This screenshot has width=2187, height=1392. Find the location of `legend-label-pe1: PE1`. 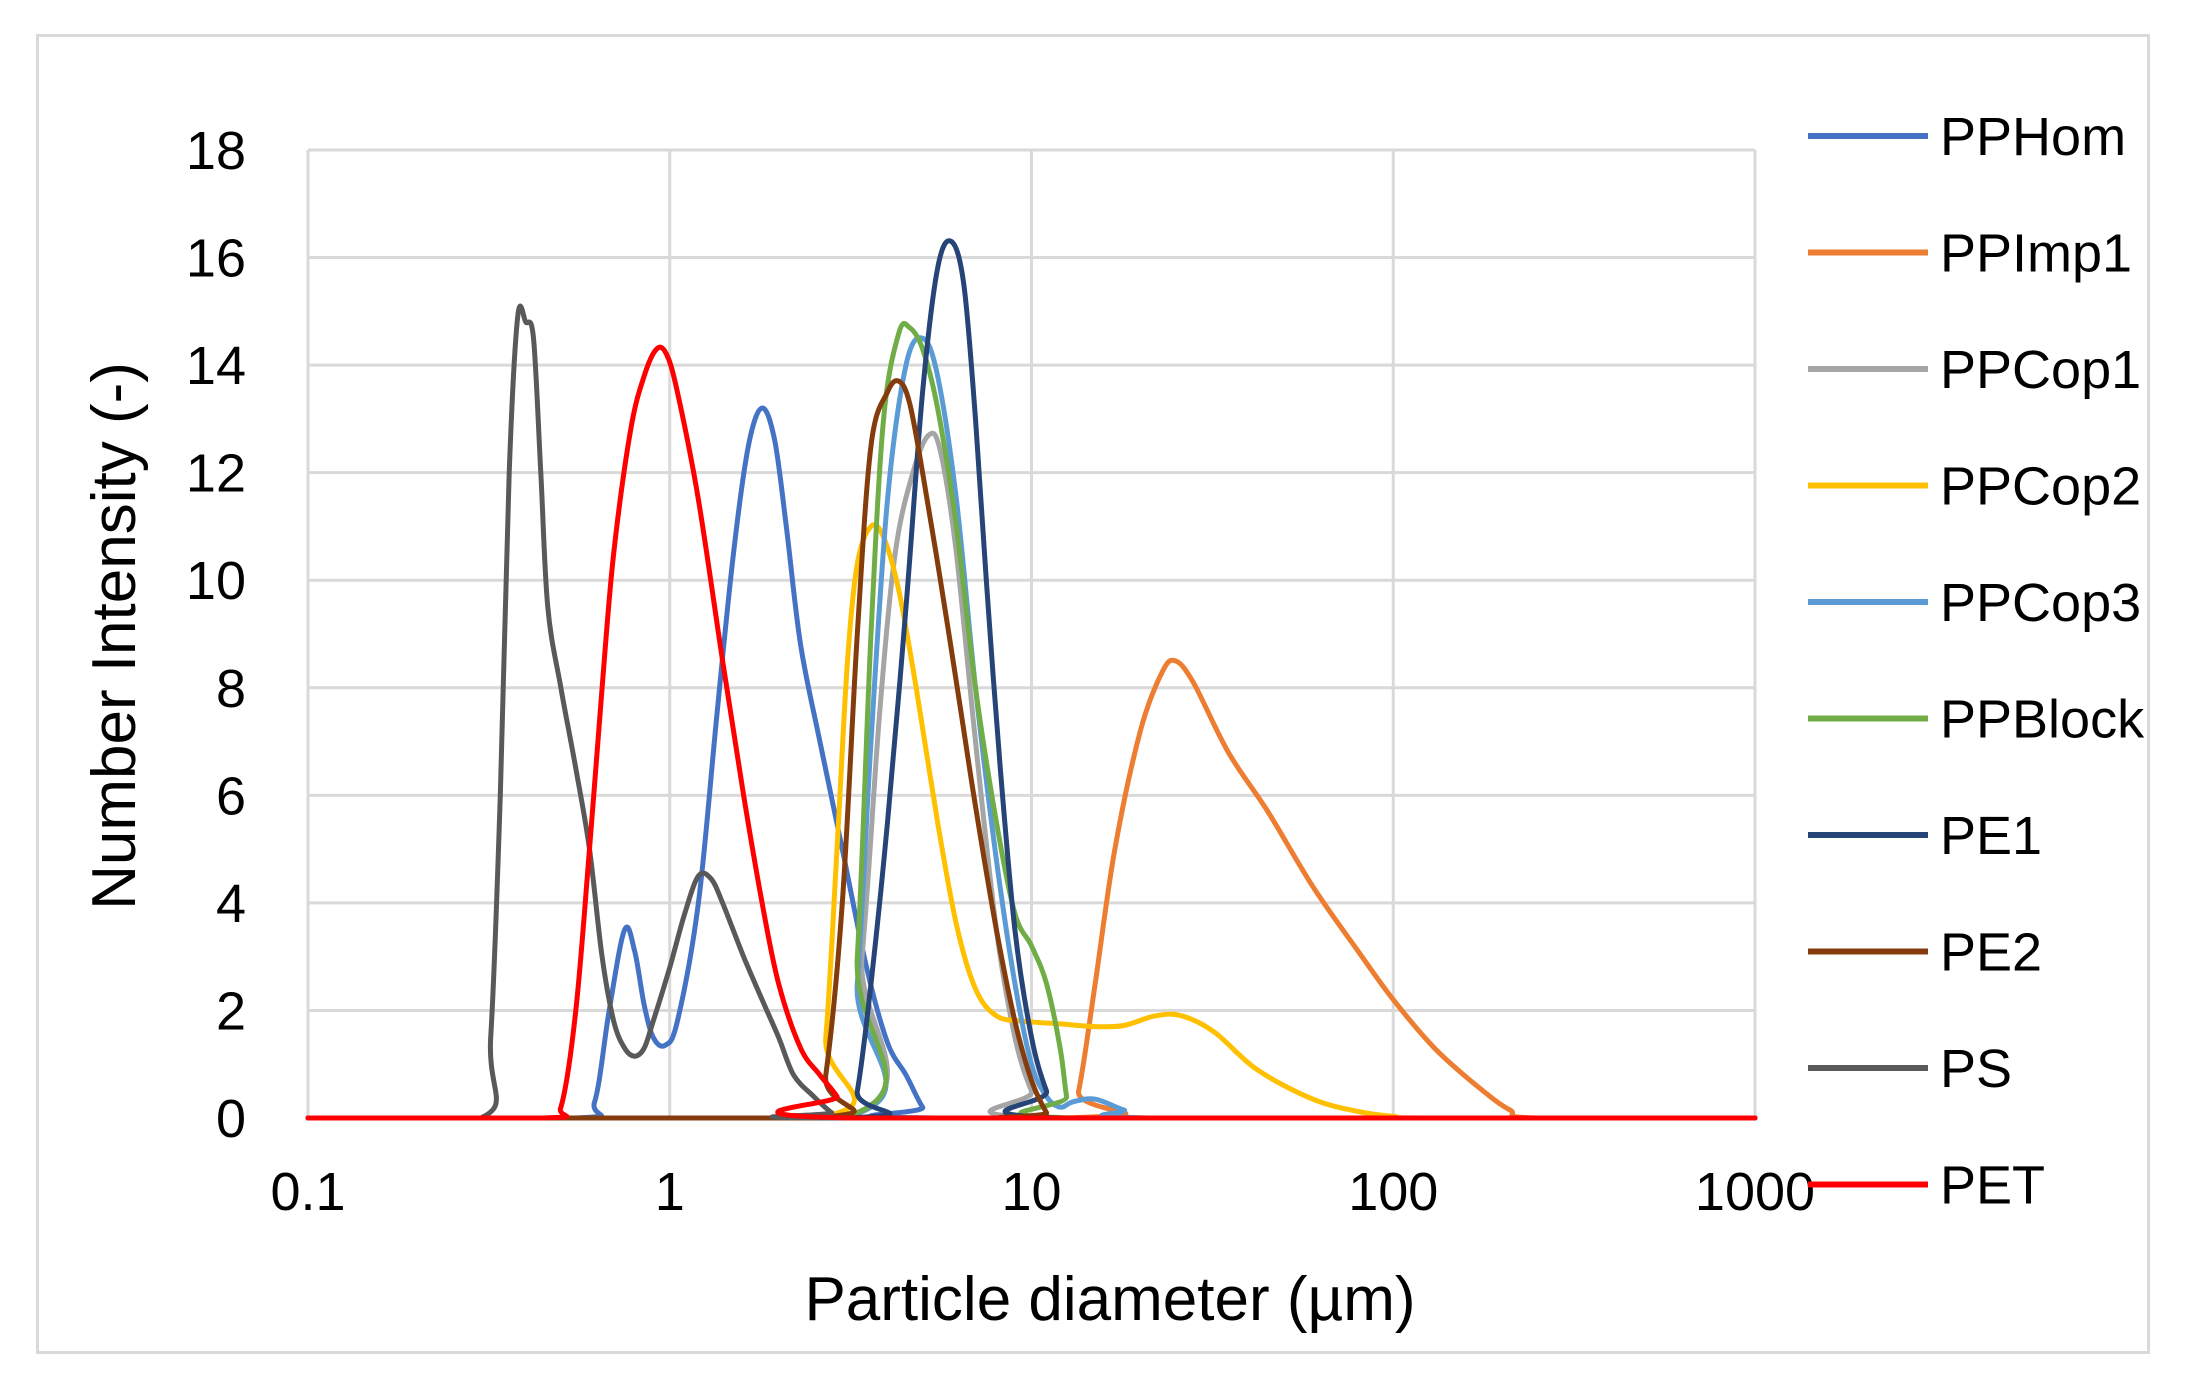

legend-label-pe1: PE1 is located at coordinates (1991, 836).